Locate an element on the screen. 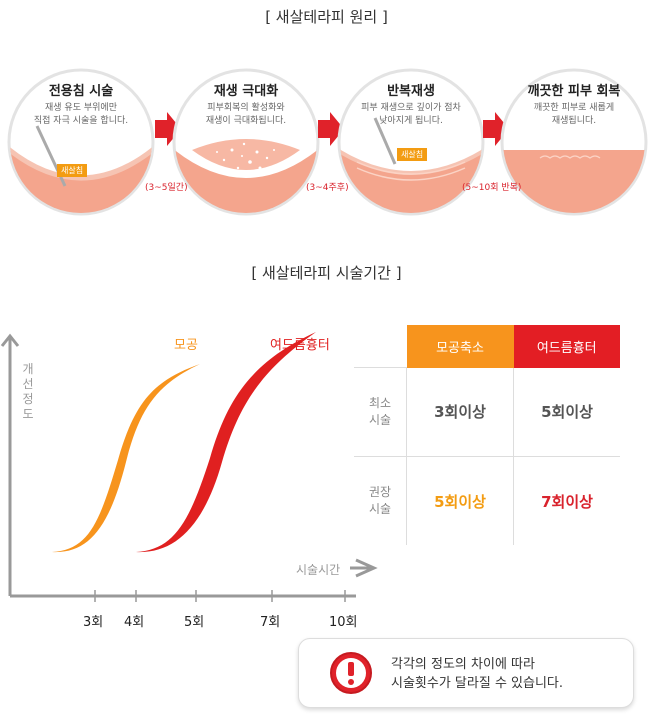 This screenshot has width=653, height=720. step-regeneration: 재생 극대화 피부회복의 활성화와 재생이 극대화됩니다. is located at coordinates (246, 142).